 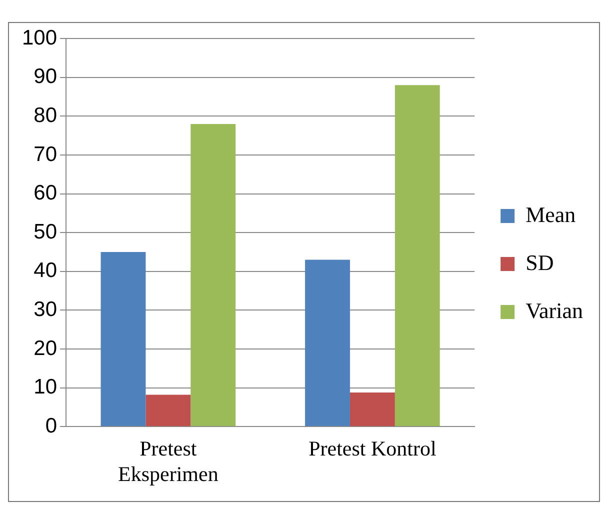 What do you see at coordinates (540, 262) in the screenshot?
I see `legend-label: SD` at bounding box center [540, 262].